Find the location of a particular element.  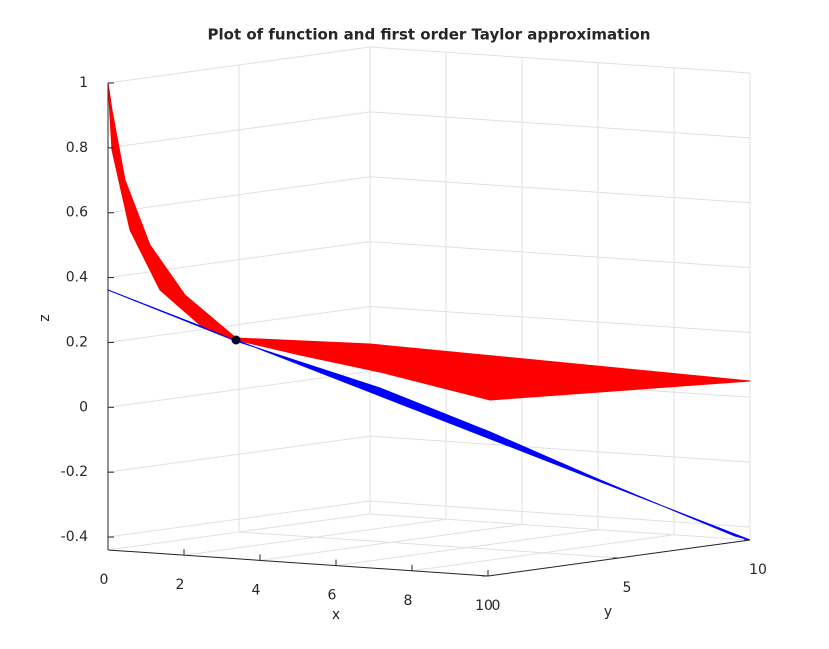

z-tick-label: 0.8 is located at coordinates (77, 148).